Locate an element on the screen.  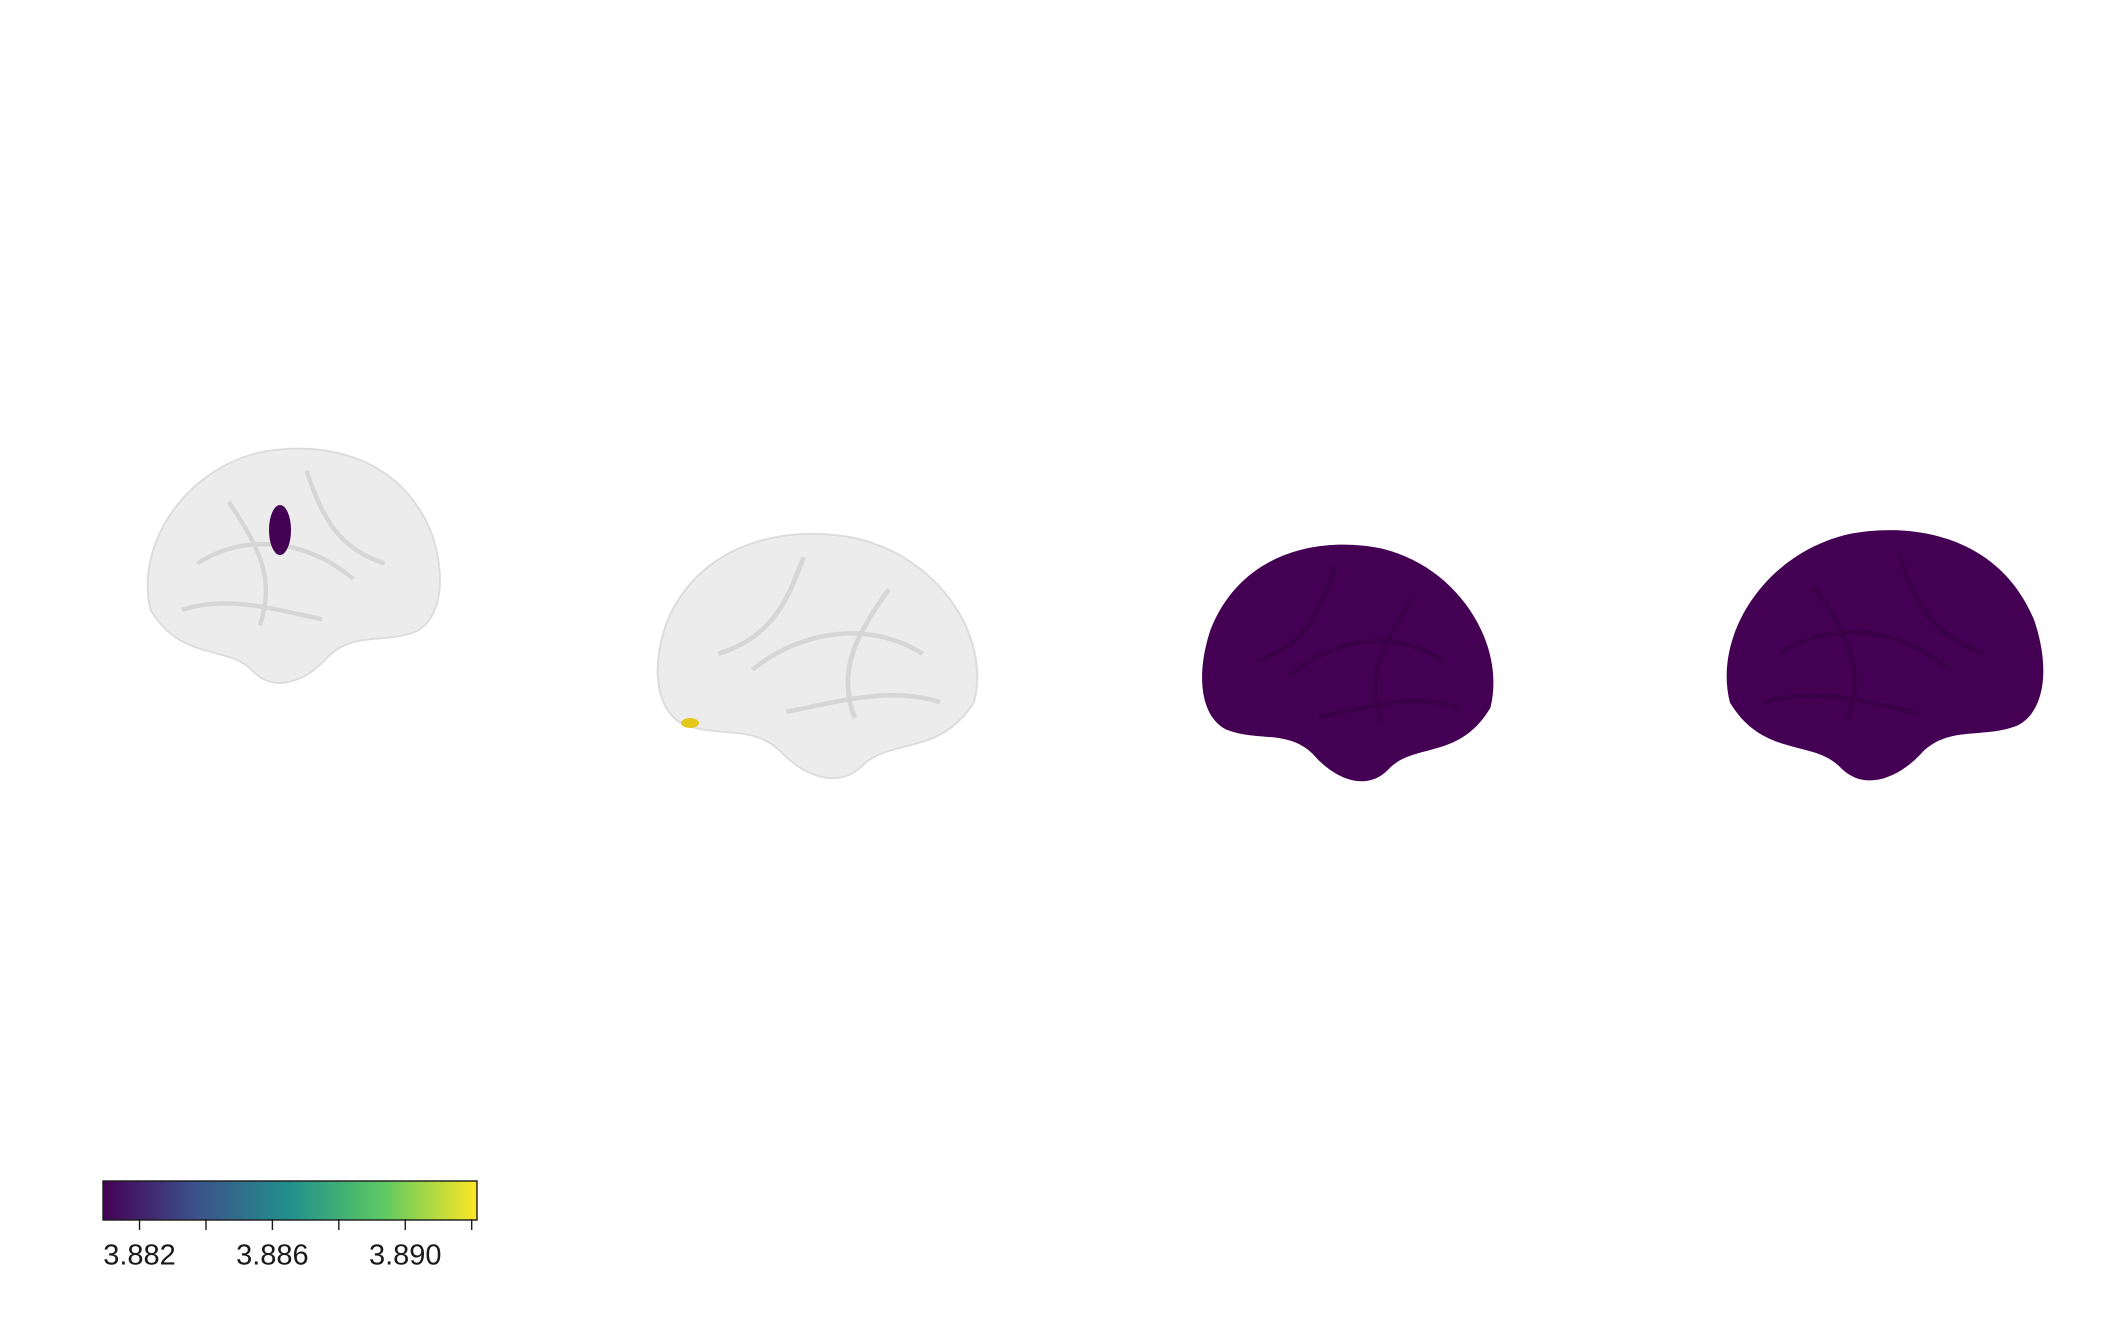
brain-medial-left is located at coordinates (817, 656).